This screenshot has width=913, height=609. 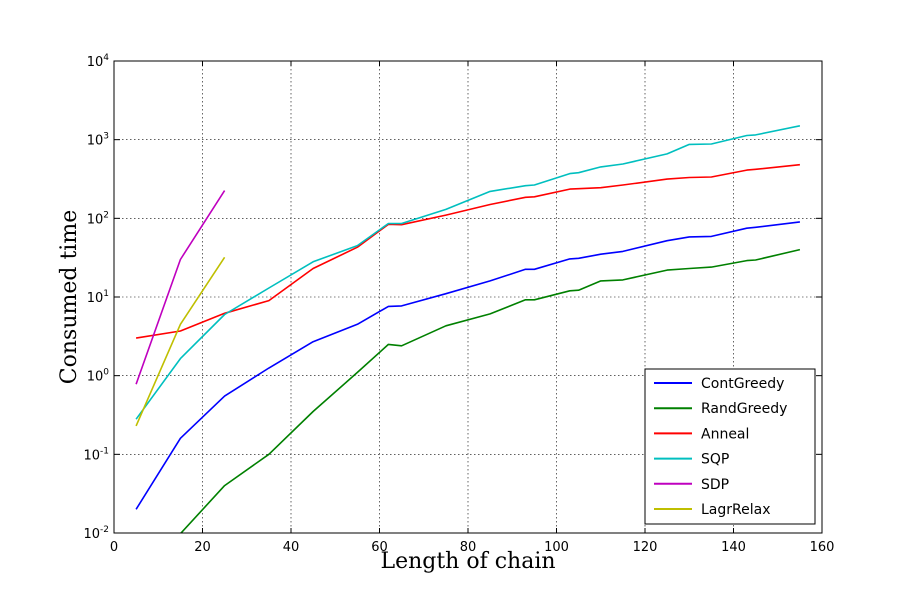 What do you see at coordinates (822, 547) in the screenshot?
I see `x-tick-label: 160` at bounding box center [822, 547].